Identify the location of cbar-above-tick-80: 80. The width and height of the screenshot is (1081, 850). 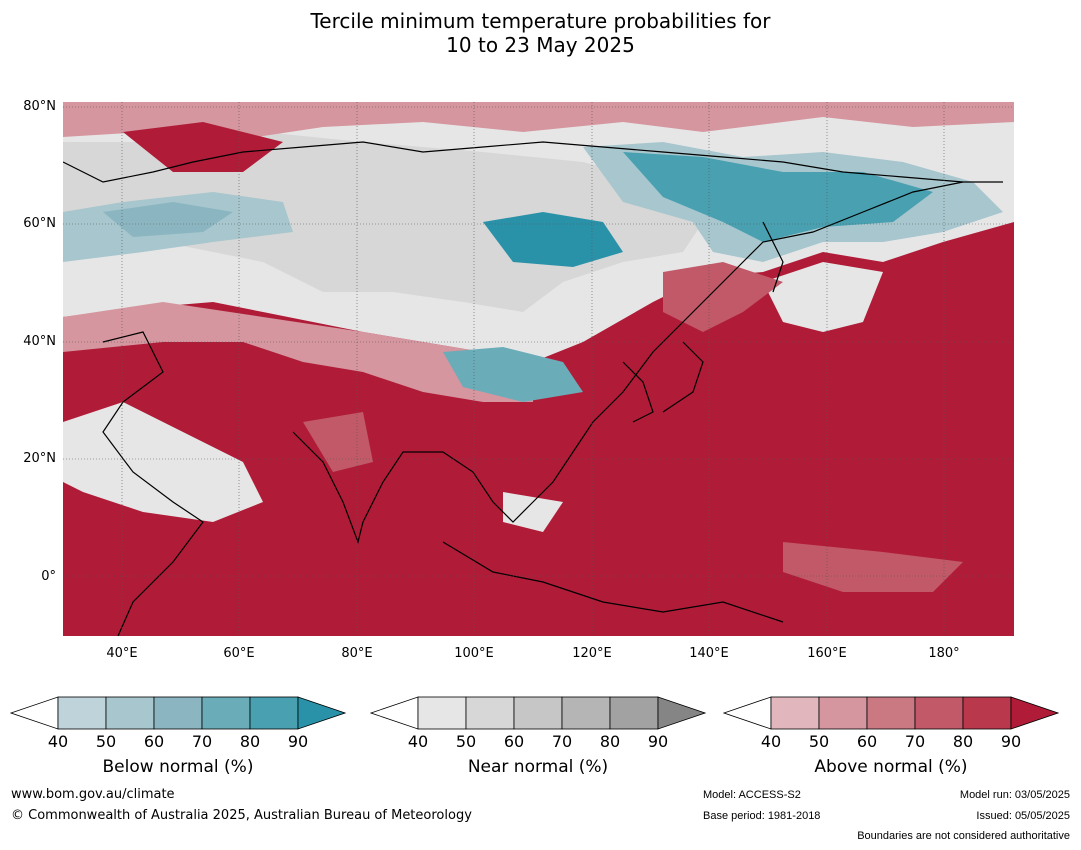
(963, 741).